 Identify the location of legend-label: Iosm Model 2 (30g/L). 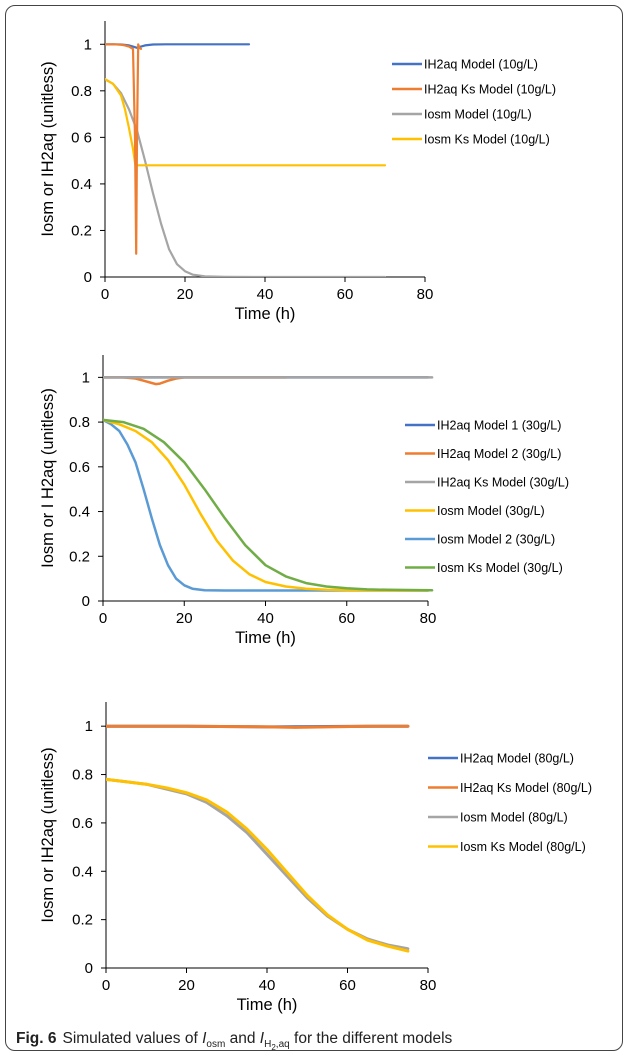
(496, 540).